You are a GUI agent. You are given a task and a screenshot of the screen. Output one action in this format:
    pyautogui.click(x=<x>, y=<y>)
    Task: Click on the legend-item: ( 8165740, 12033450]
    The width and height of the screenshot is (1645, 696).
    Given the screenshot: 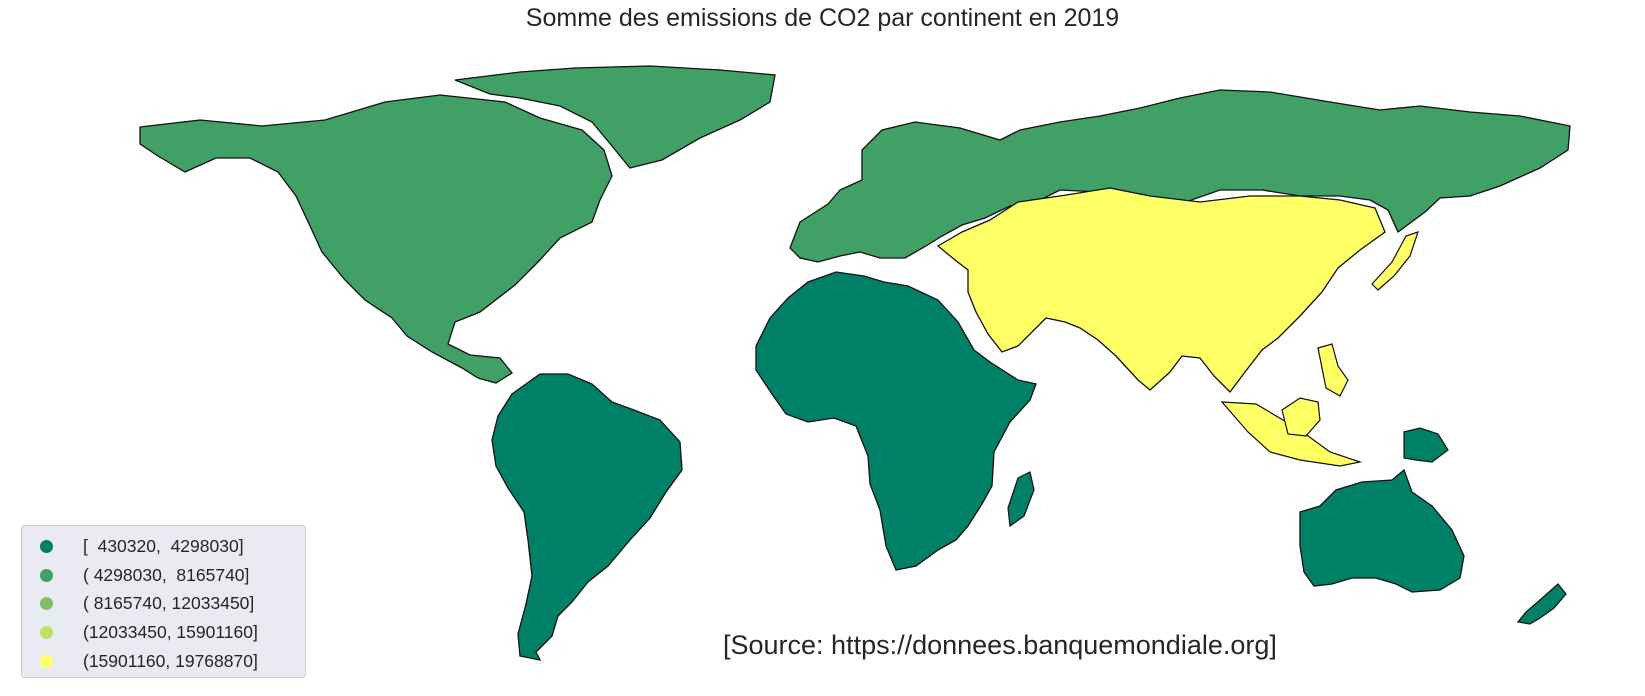 What is the action you would take?
    pyautogui.click(x=172, y=604)
    